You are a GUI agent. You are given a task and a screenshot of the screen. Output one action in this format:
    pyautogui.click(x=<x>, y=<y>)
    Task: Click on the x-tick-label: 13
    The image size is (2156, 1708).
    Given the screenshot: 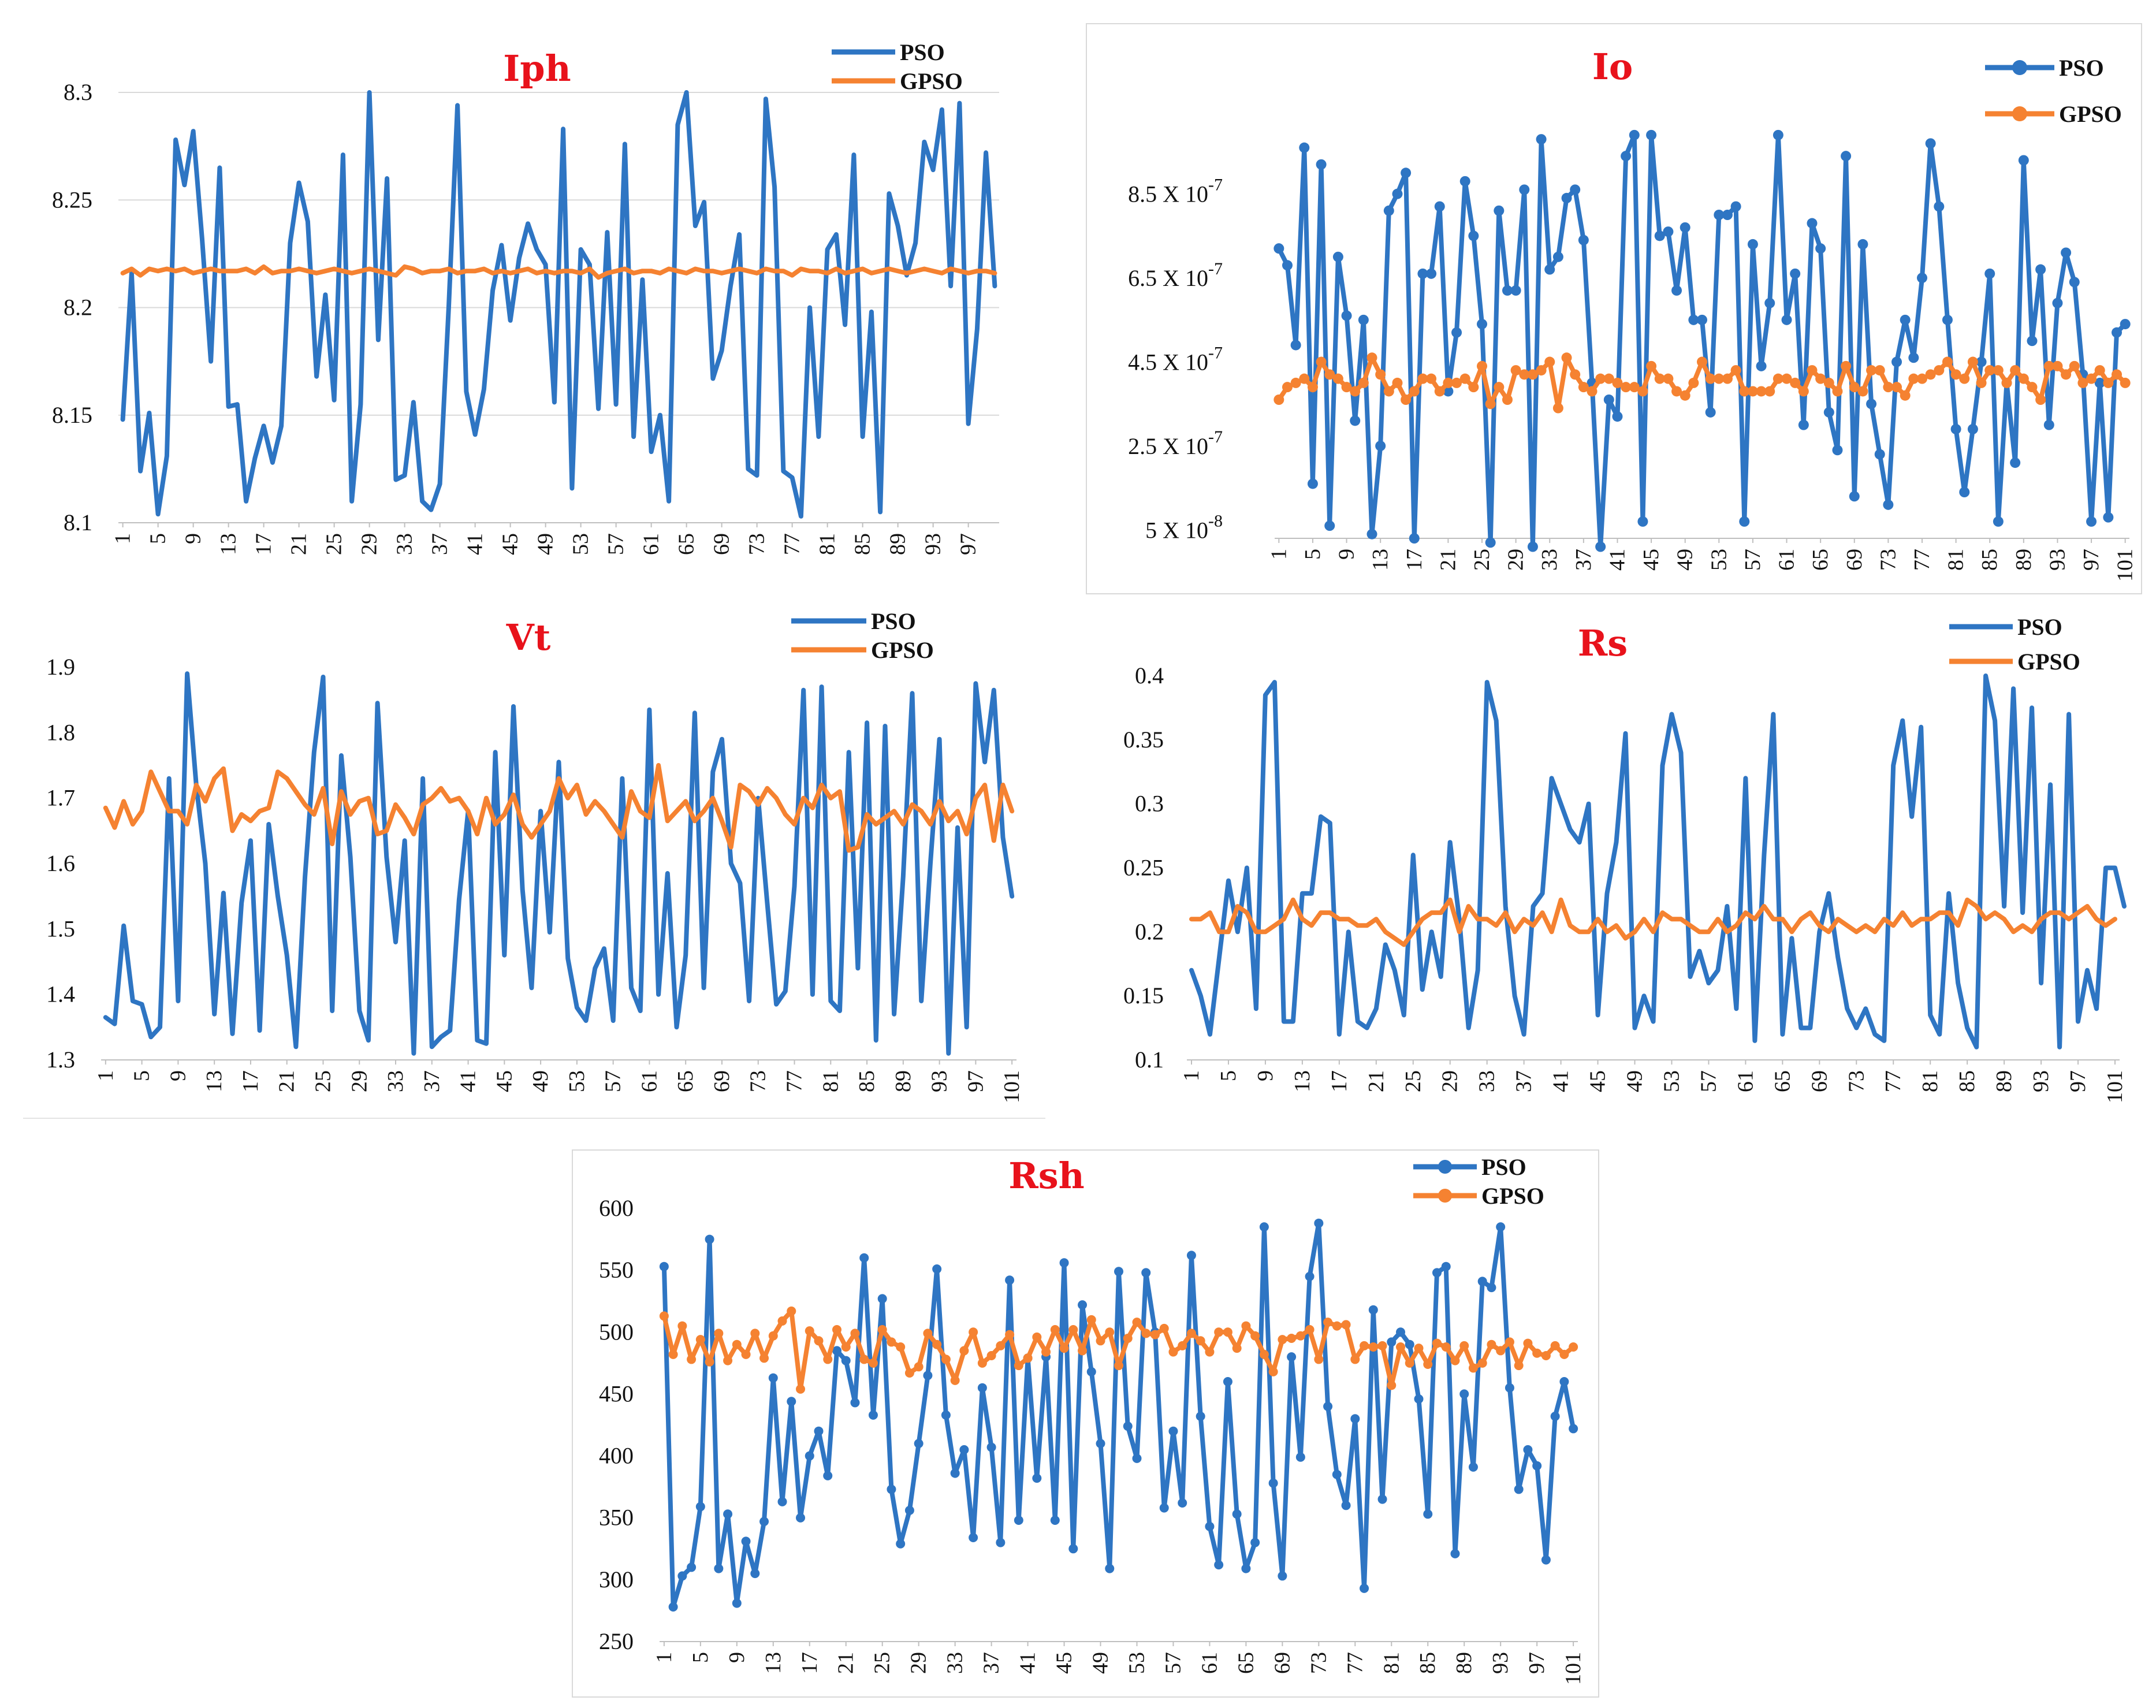 What is the action you would take?
    pyautogui.click(x=214, y=1081)
    